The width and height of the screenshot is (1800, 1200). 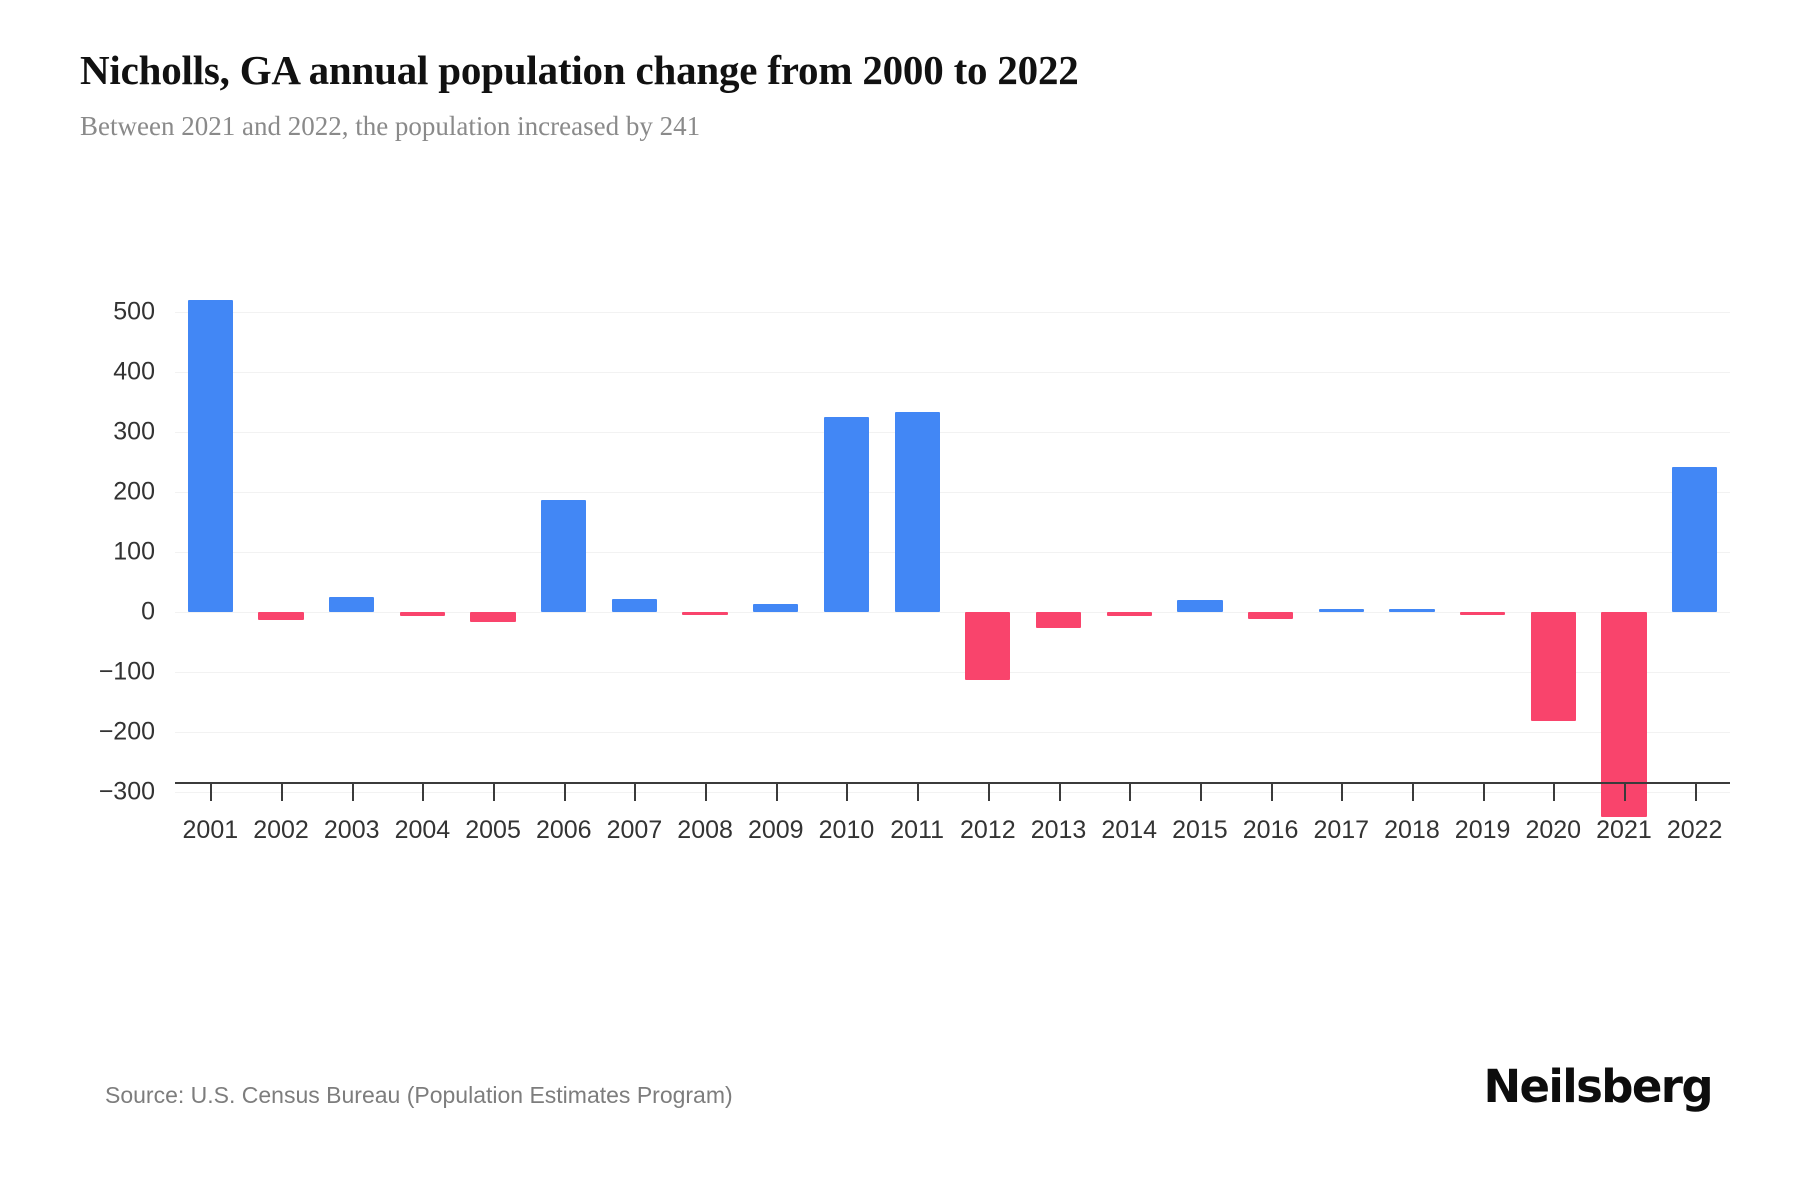 I want to click on bar-2007, so click(x=634, y=605).